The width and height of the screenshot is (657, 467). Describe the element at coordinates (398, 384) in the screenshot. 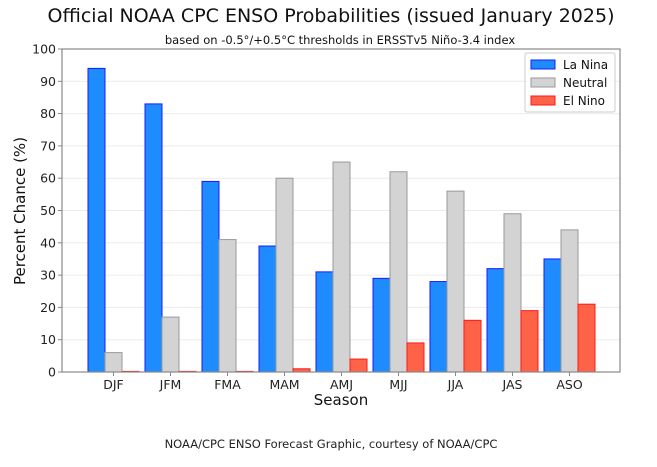

I see `x-tick-label: MJJ` at that location.